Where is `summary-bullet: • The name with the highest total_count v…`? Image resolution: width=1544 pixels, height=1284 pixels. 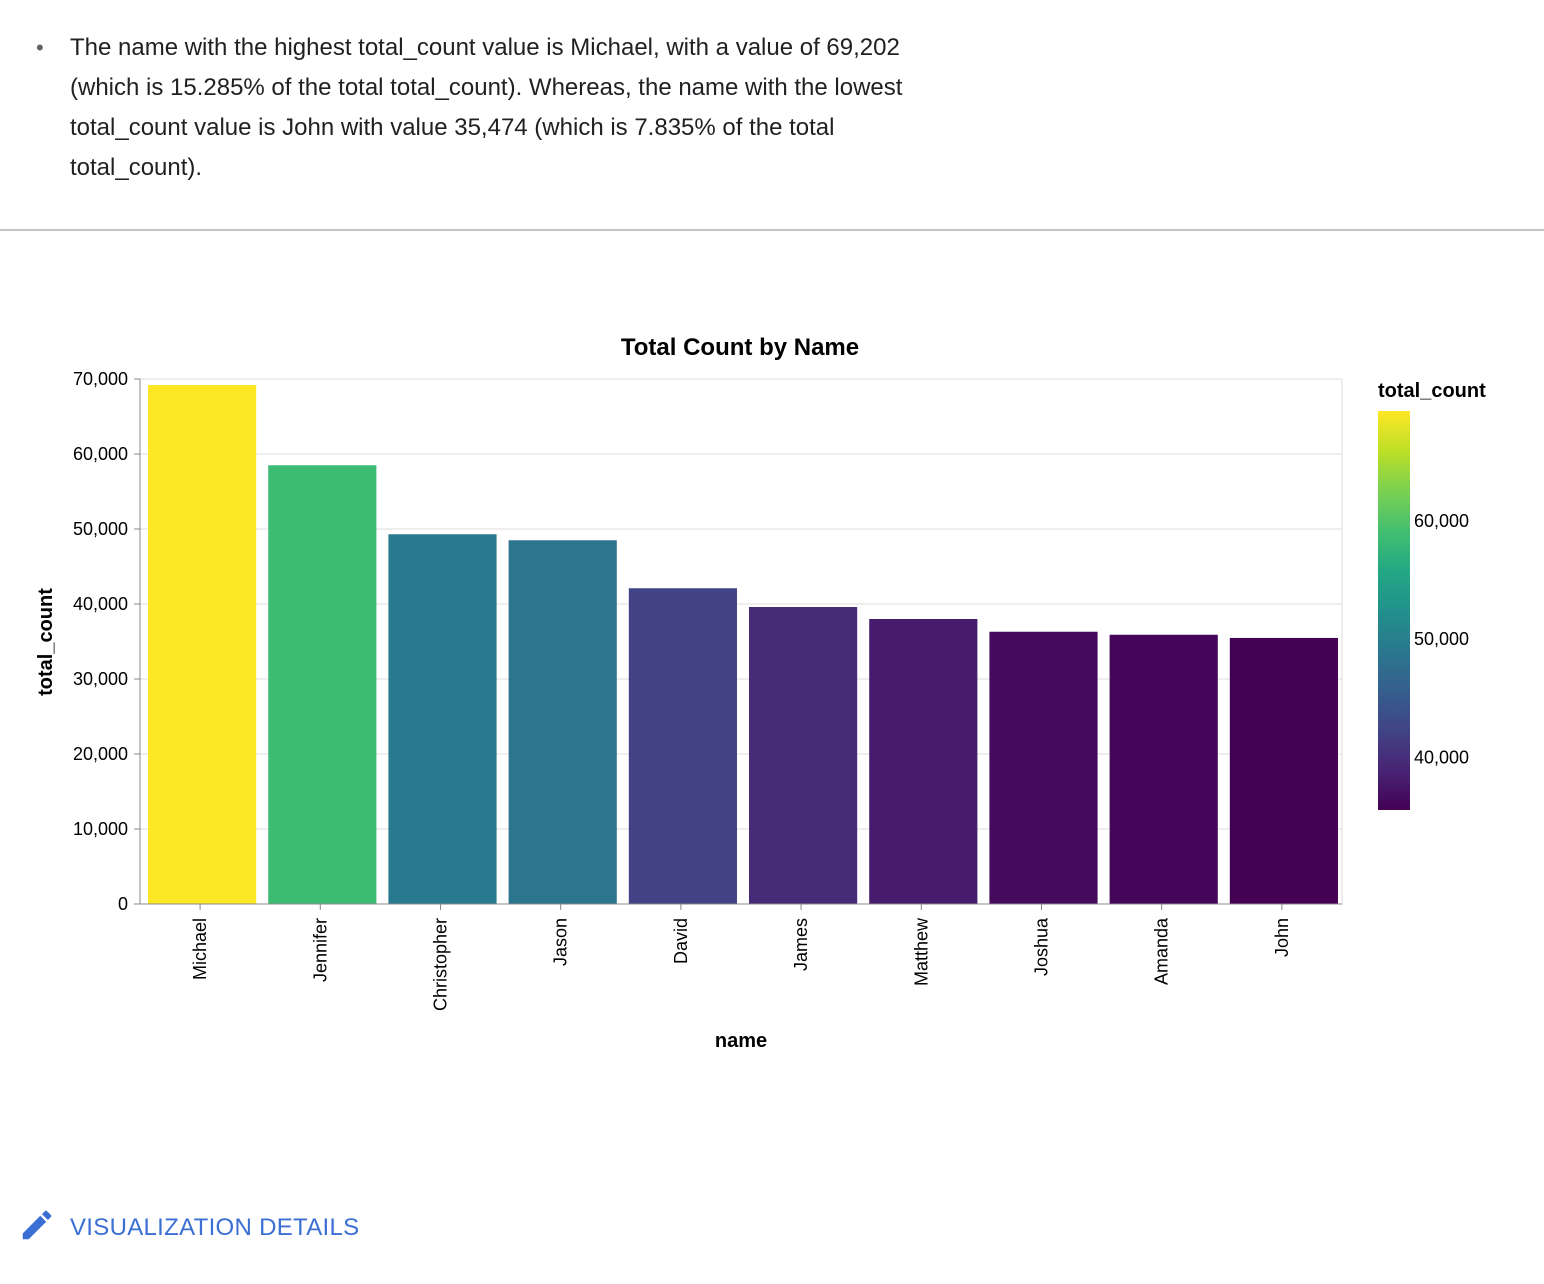
summary-bullet: • The name with the highest total_count v… is located at coordinates (503, 108).